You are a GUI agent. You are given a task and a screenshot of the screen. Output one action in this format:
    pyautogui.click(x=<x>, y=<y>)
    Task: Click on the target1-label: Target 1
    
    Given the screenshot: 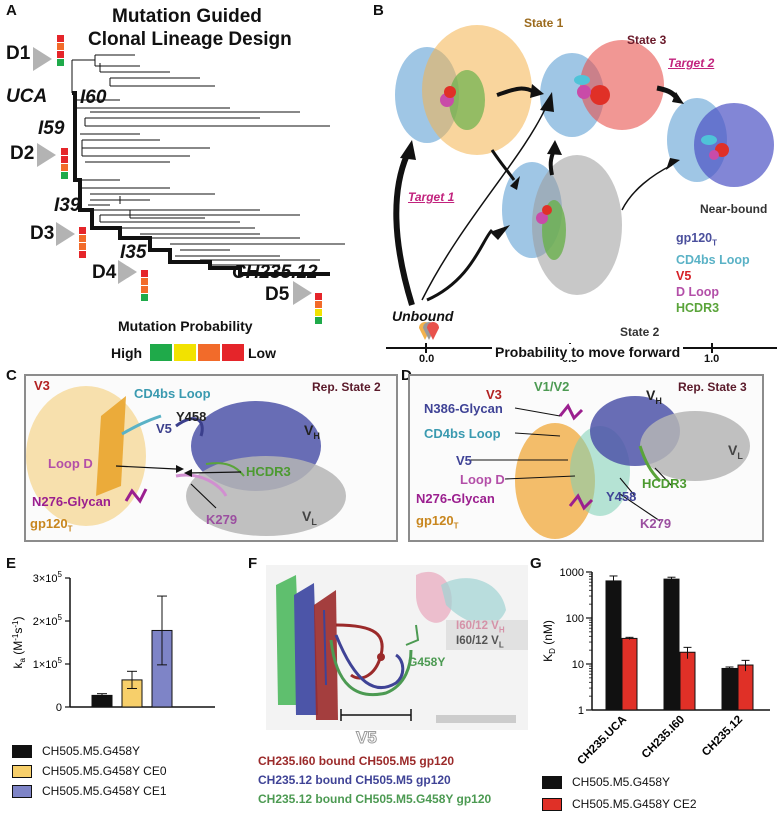 What is the action you would take?
    pyautogui.click(x=431, y=197)
    